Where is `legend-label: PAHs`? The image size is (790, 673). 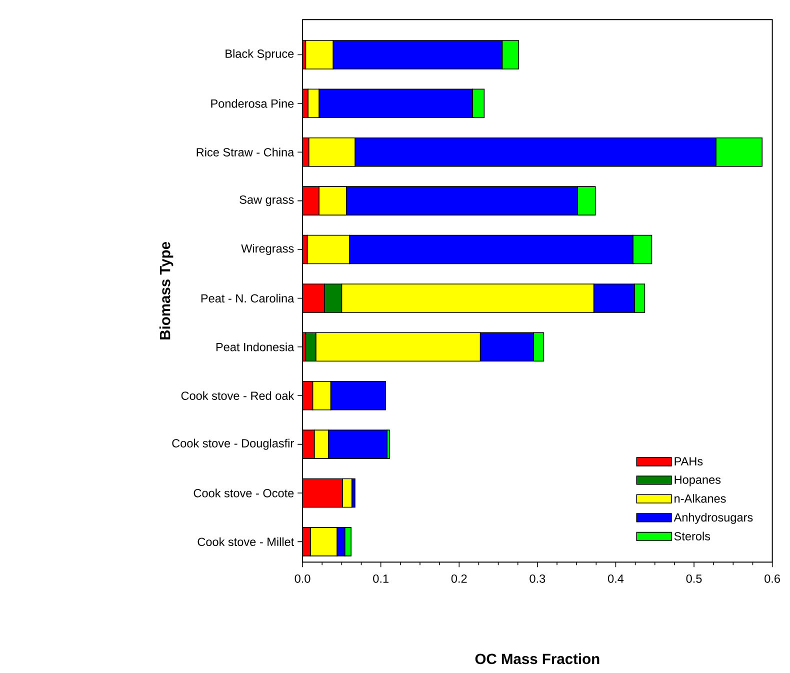 legend-label: PAHs is located at coordinates (688, 461).